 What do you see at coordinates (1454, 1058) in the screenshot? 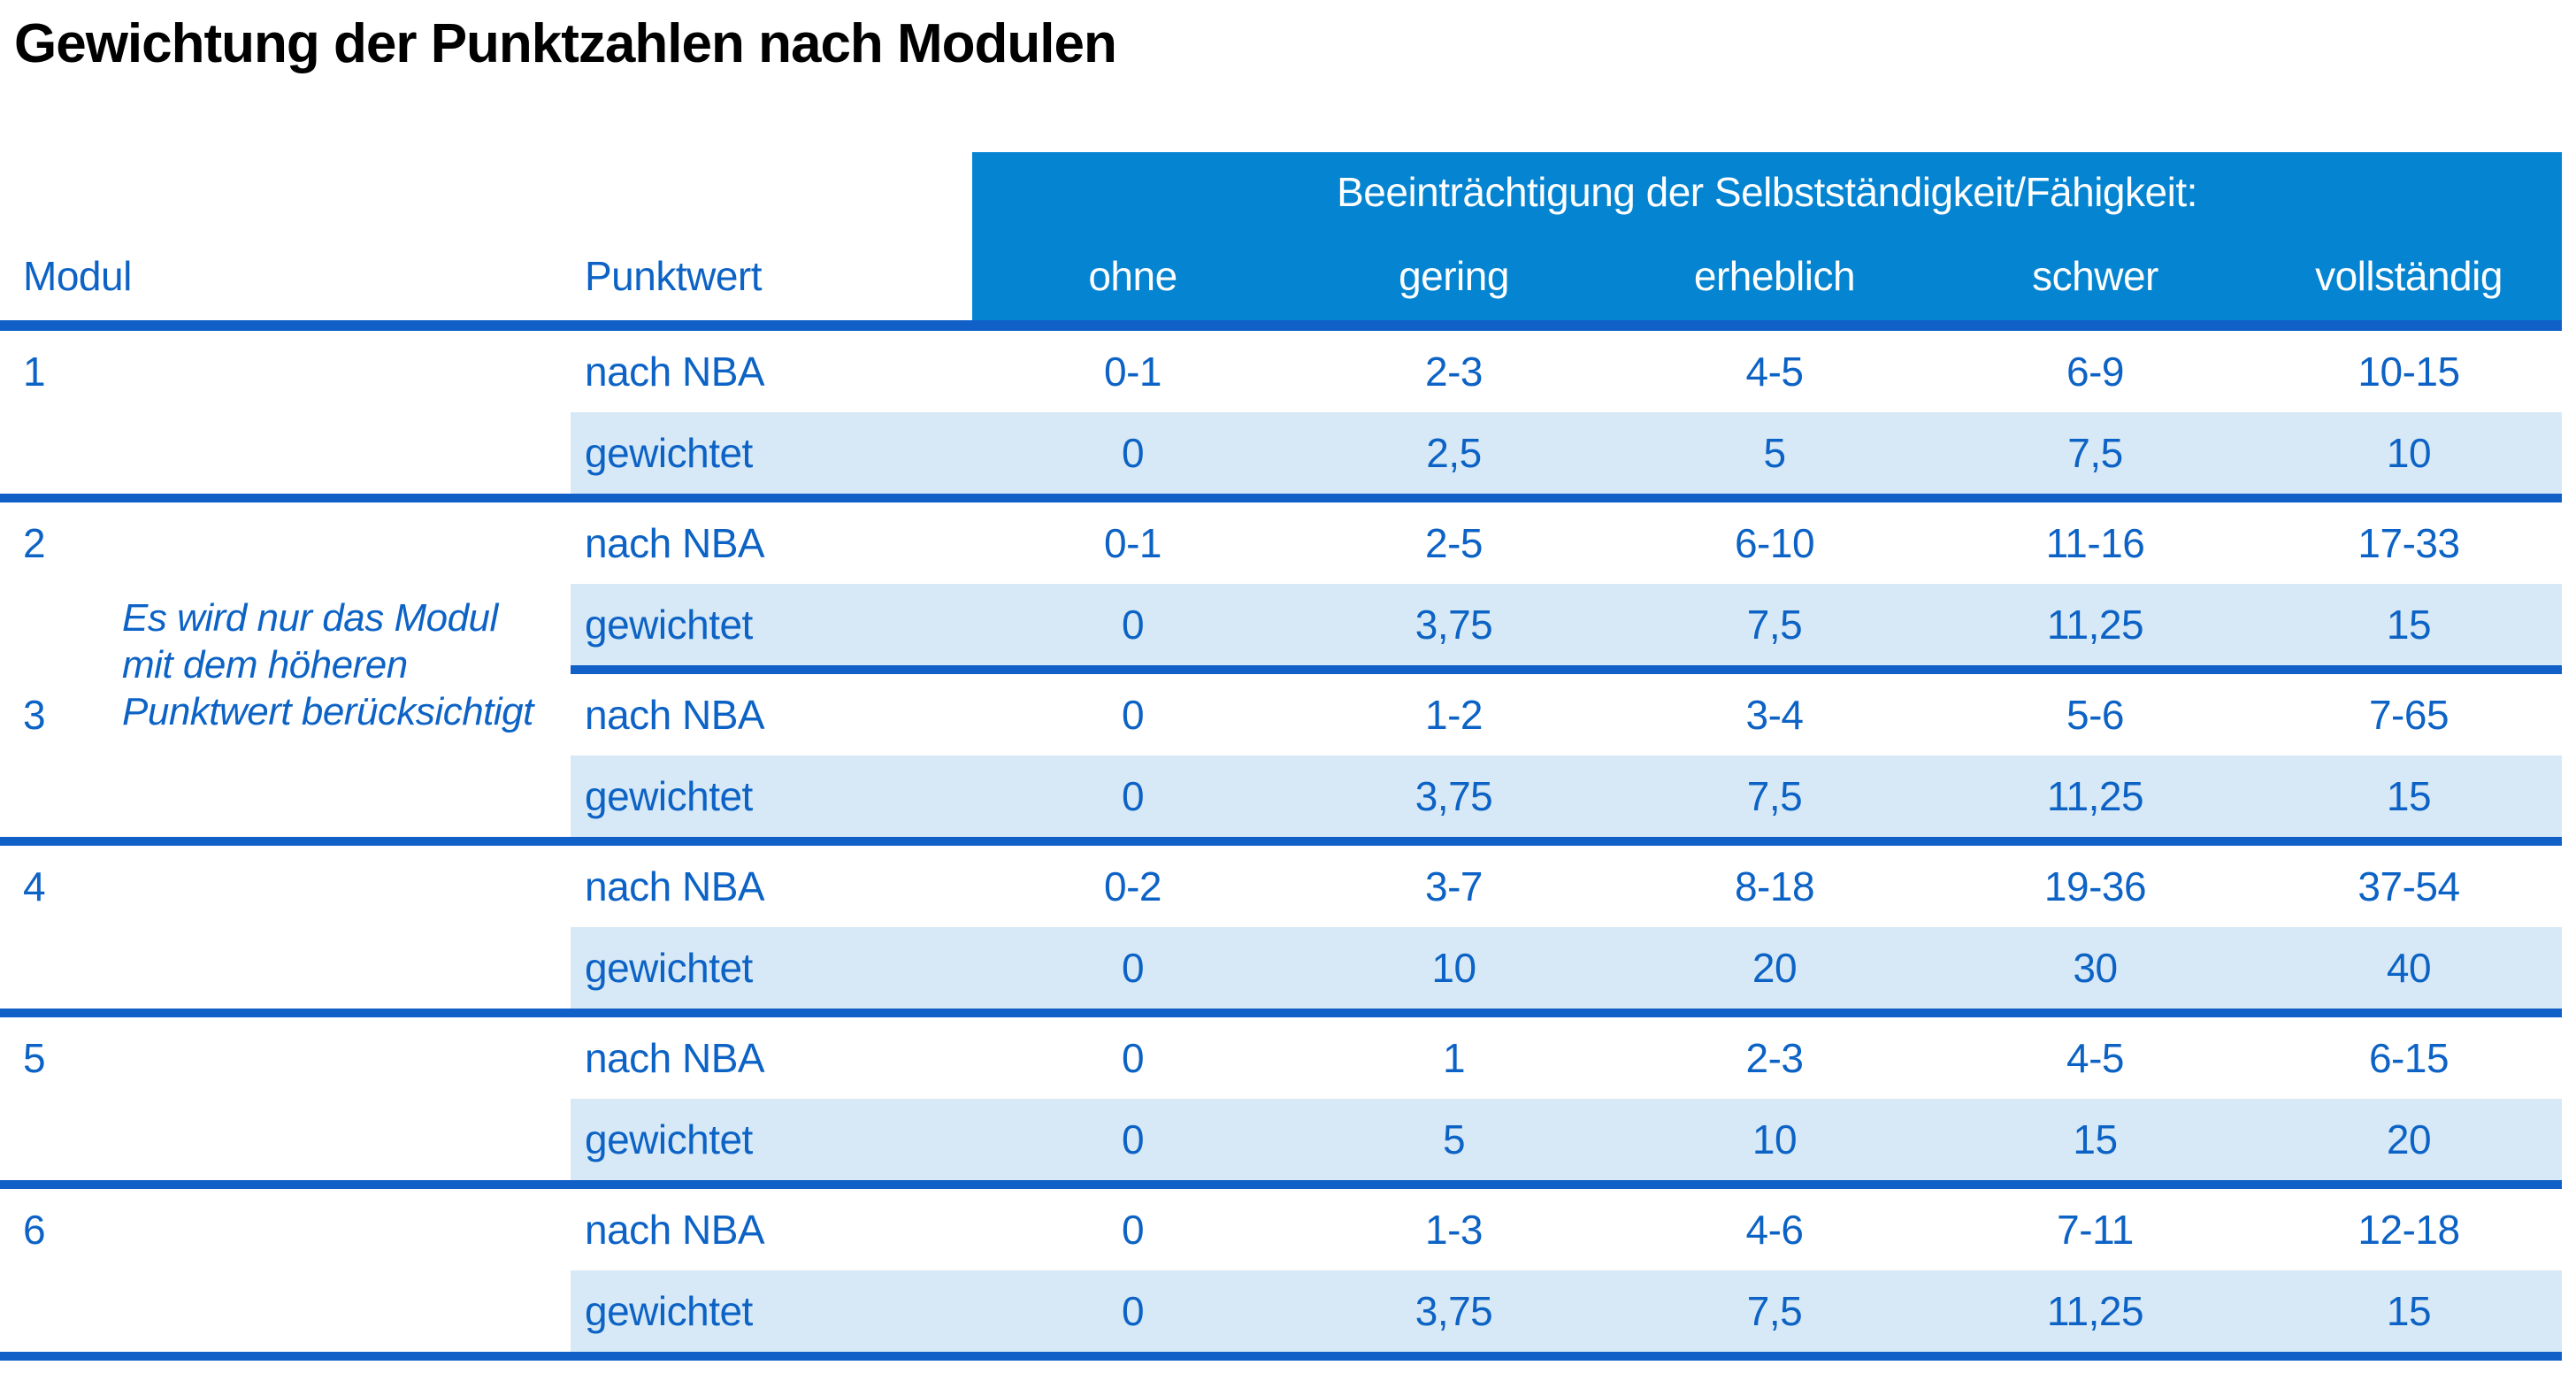
I see `value-cell: 1` at bounding box center [1454, 1058].